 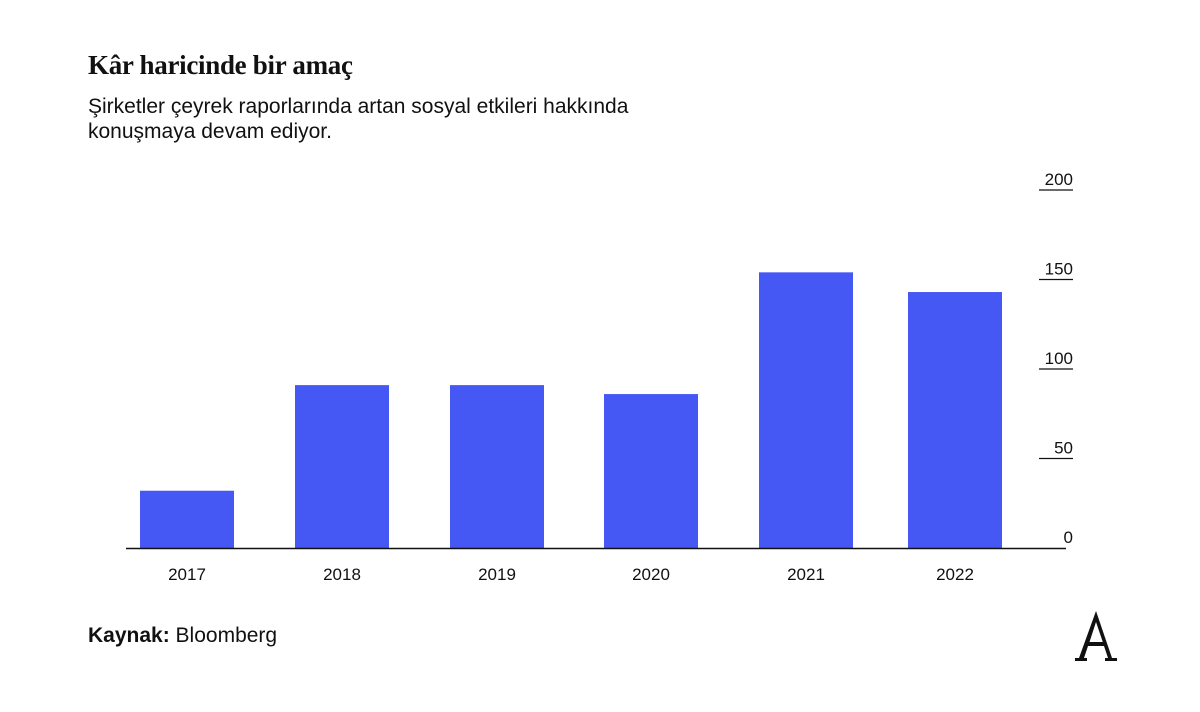 What do you see at coordinates (187, 519) in the screenshot?
I see `bar-2017` at bounding box center [187, 519].